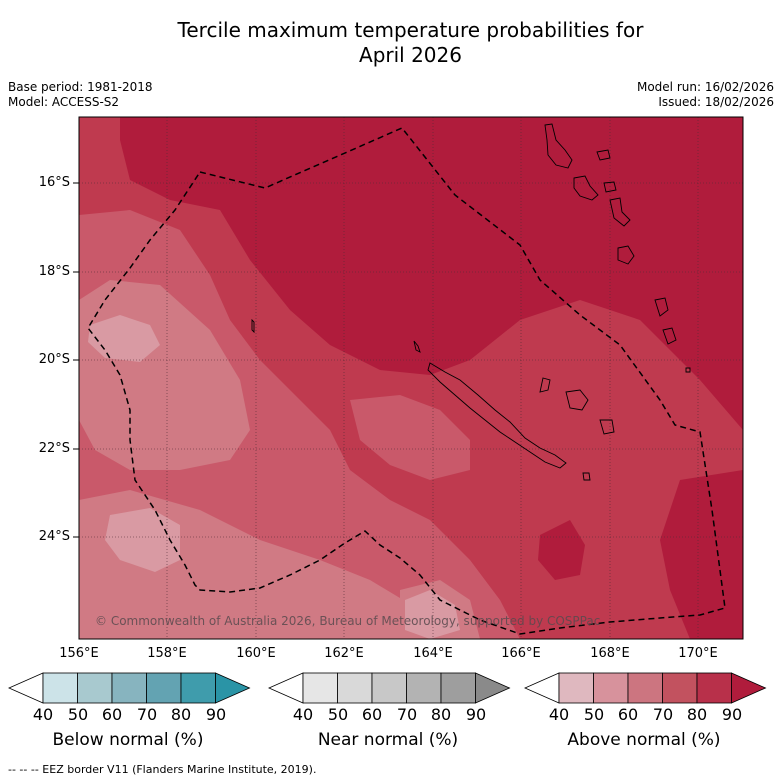 This screenshot has width=781, height=781. I want to click on lat-label-20s: 20°S, so click(54, 359).